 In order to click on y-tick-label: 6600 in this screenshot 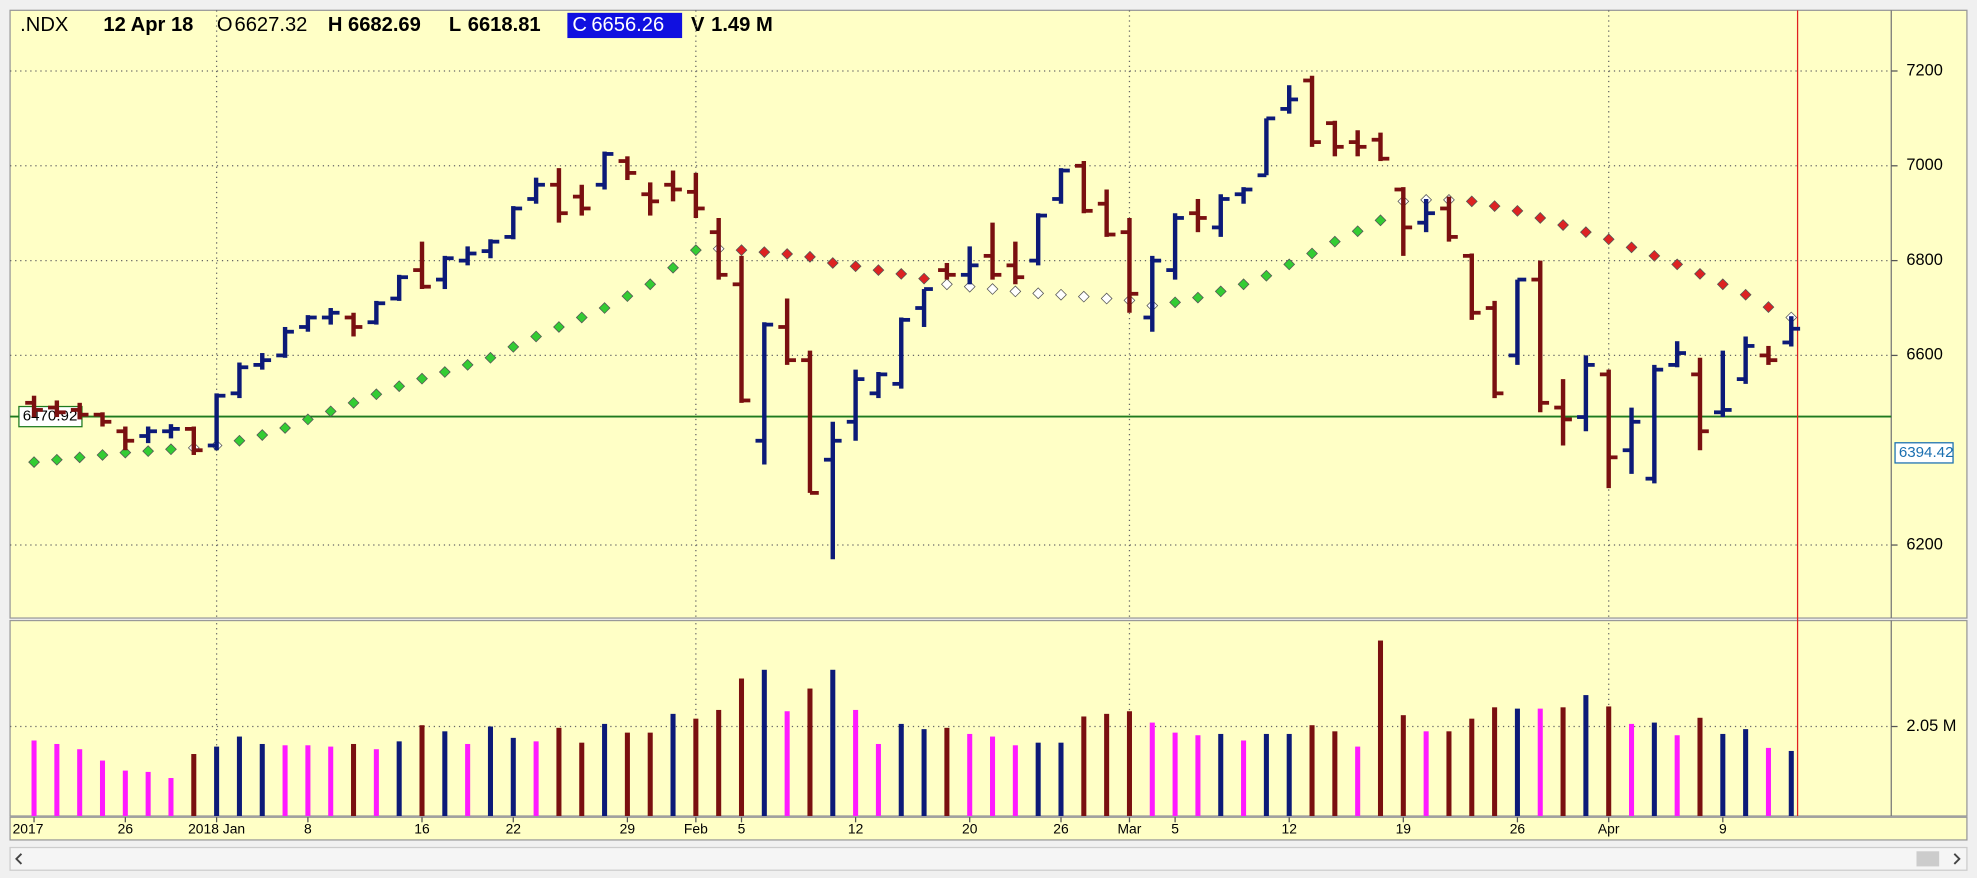, I will do `click(1924, 355)`.